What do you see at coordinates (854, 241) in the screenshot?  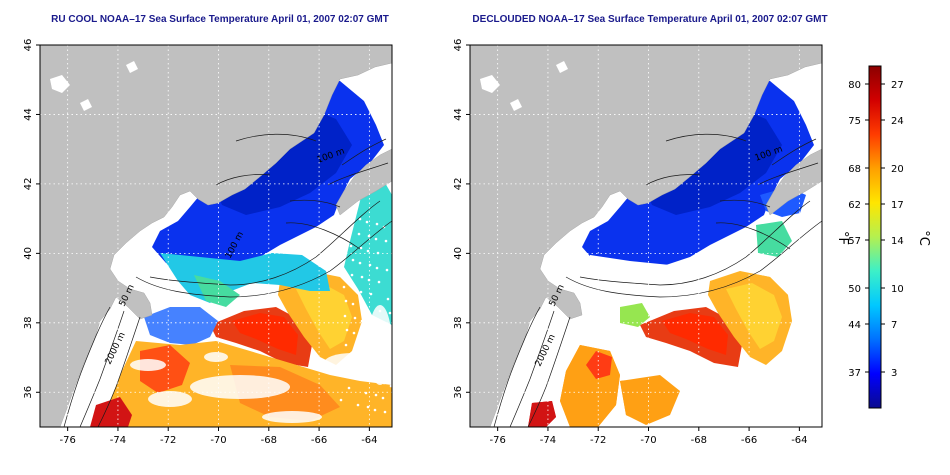 I see `colorbar-label-f: 57` at bounding box center [854, 241].